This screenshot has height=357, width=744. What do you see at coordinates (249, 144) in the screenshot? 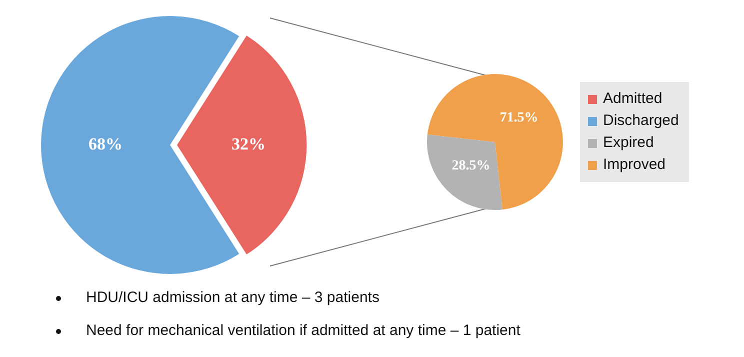
I see `data-label: 32%` at bounding box center [249, 144].